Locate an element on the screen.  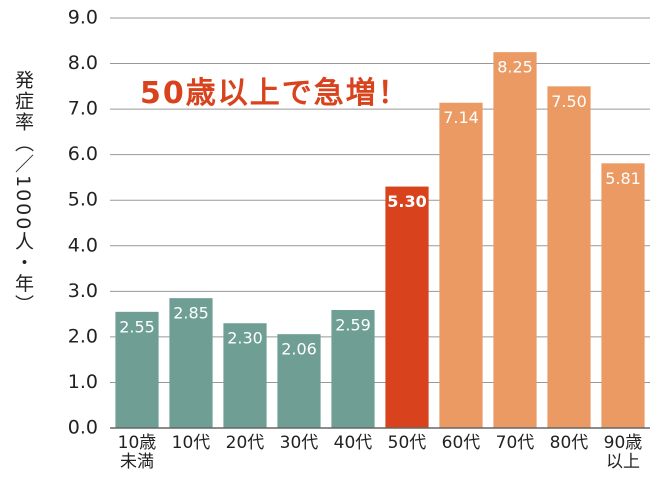
y-tick-label: 3.0 is located at coordinates (83, 291).